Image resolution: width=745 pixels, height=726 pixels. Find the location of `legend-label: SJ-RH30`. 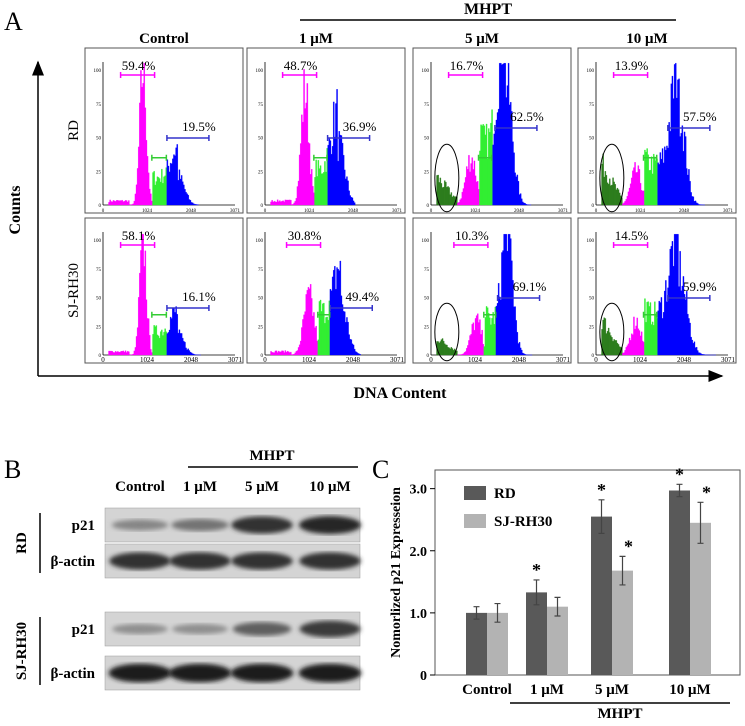

legend-label: SJ-RH30 is located at coordinates (523, 522).